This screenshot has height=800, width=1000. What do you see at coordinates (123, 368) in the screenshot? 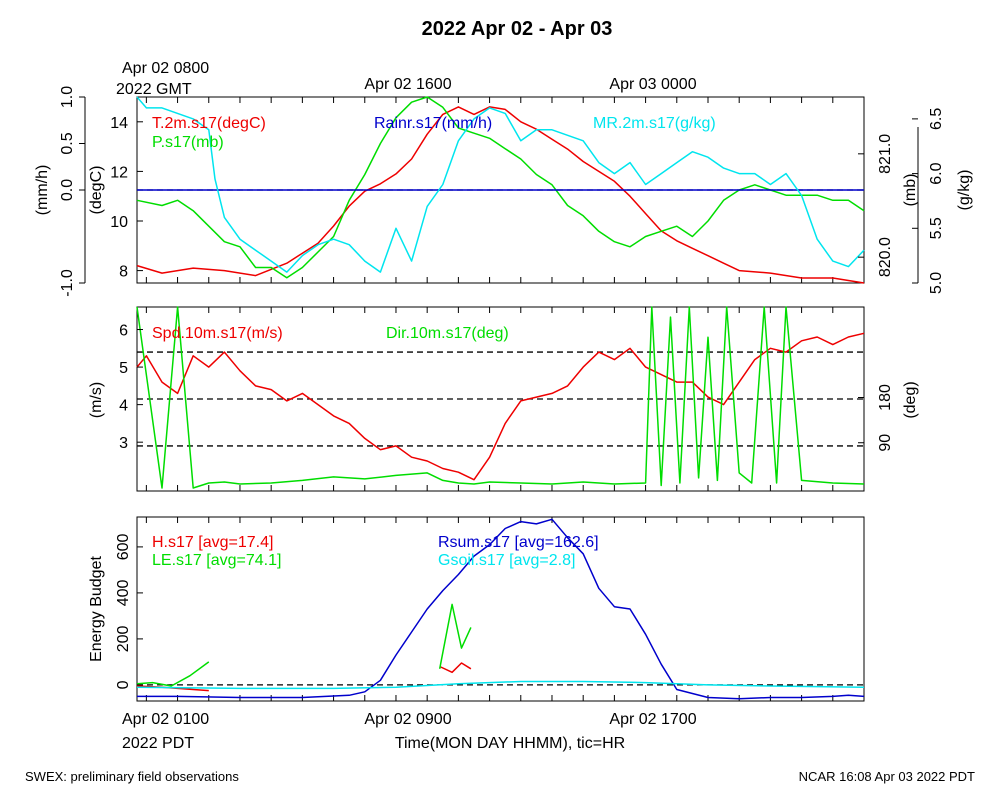
I see `spd-tick-label: 5` at bounding box center [123, 368].